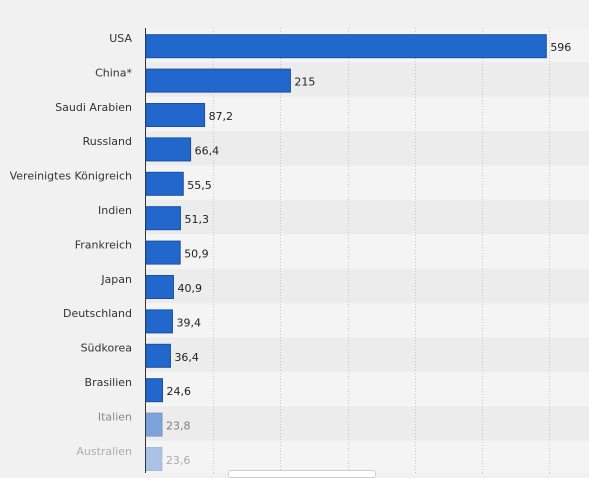  I want to click on value-label: 51,3, so click(196, 219).